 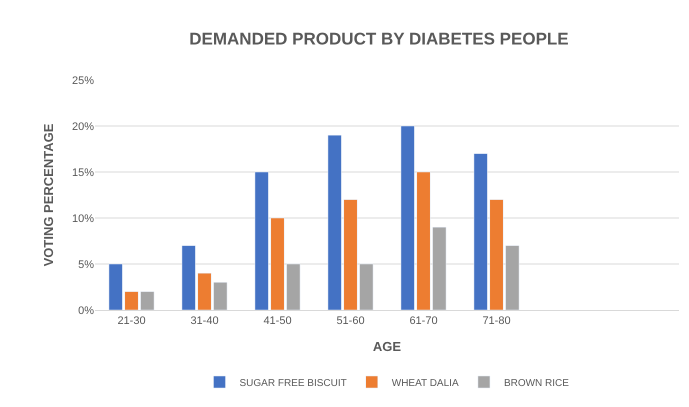 I want to click on chart-title: DEMANDED PRODUCT BY DIABETES PEOPLE, so click(x=379, y=38).